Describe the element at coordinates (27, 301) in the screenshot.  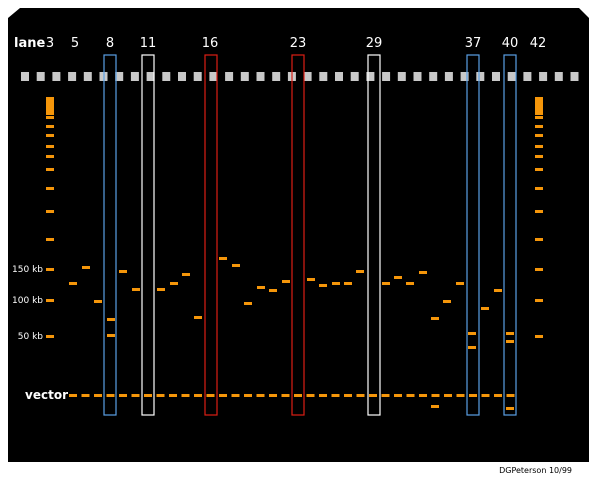
I see `size-label-100kb: 100 kb` at that location.